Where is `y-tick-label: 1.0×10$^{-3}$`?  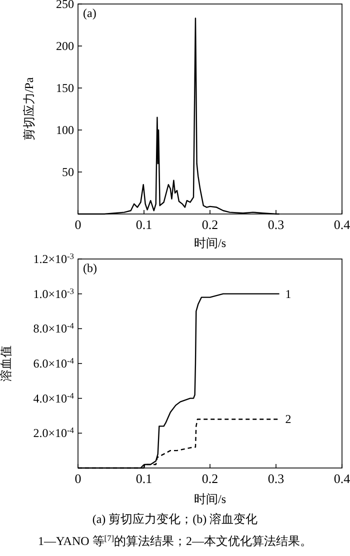 y-tick-label: 1.0×10$^{-3}$ is located at coordinates (53, 293).